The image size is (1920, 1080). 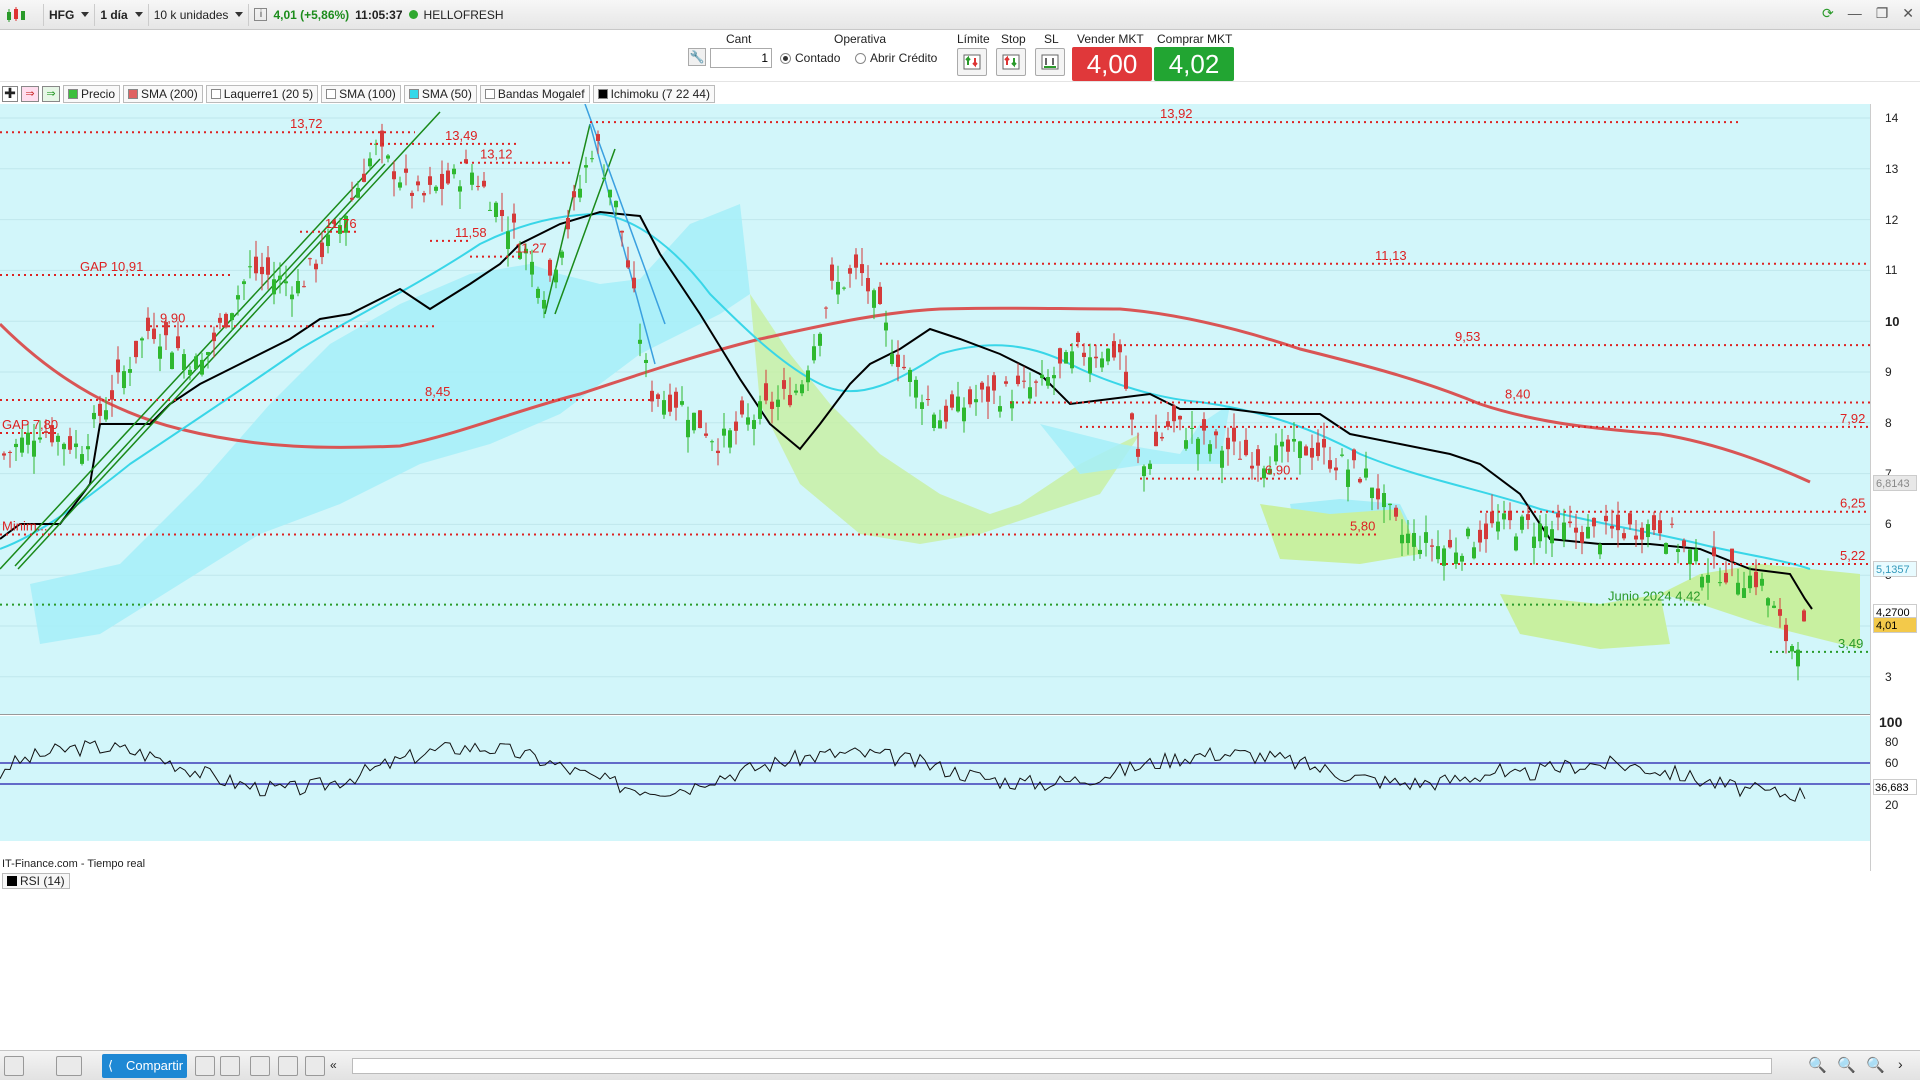 What do you see at coordinates (1892, 219) in the screenshot?
I see `y-tick-label: 12` at bounding box center [1892, 219].